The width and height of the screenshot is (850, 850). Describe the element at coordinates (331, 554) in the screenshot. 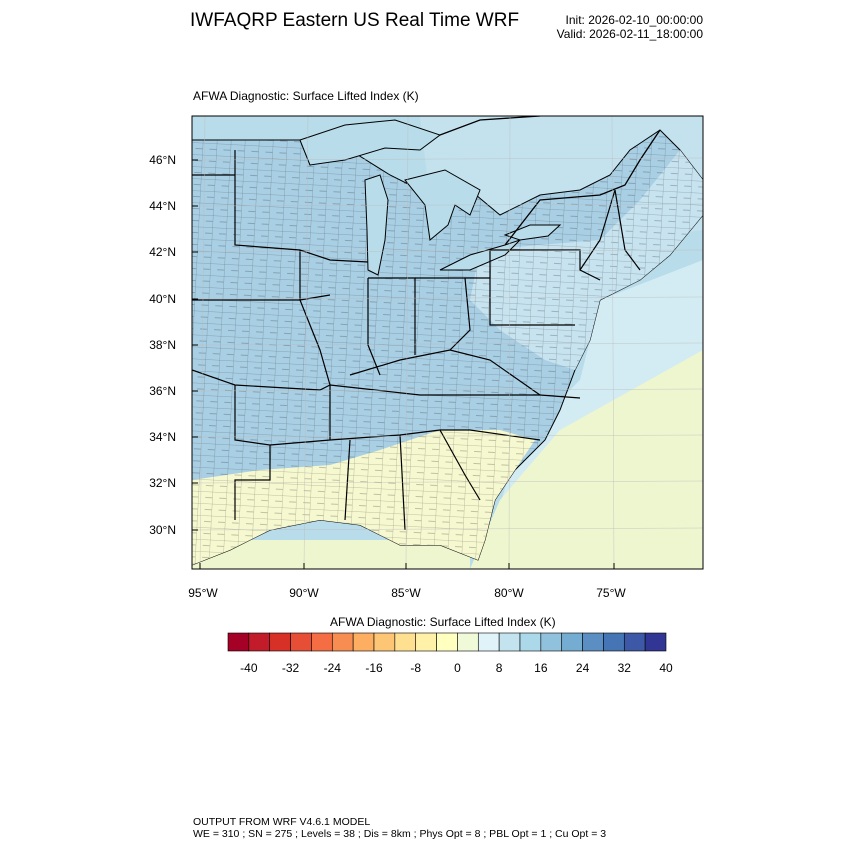

I see `gulf-warm` at that location.